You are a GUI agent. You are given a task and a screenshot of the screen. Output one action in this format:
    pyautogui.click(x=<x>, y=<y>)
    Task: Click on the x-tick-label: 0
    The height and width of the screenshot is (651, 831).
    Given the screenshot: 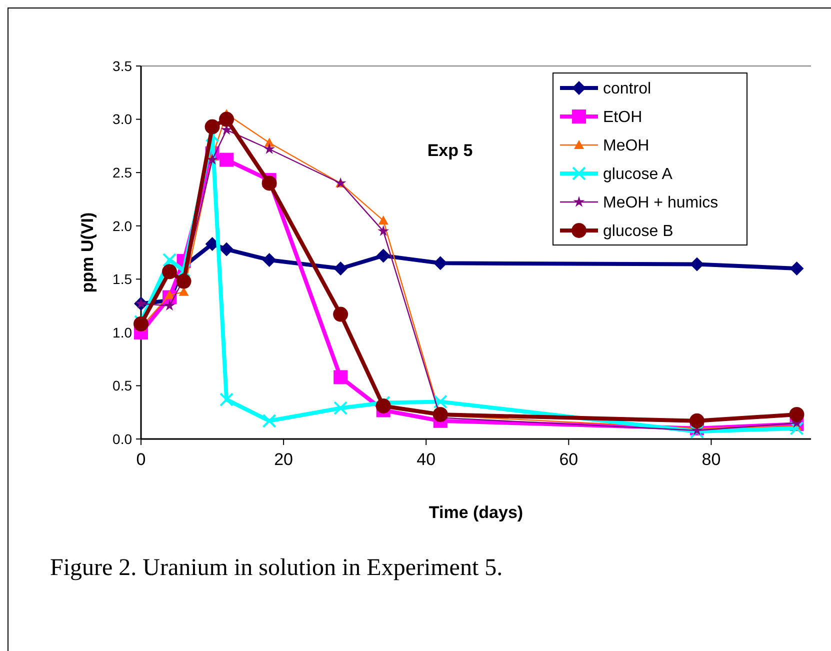 What is the action you would take?
    pyautogui.click(x=141, y=459)
    